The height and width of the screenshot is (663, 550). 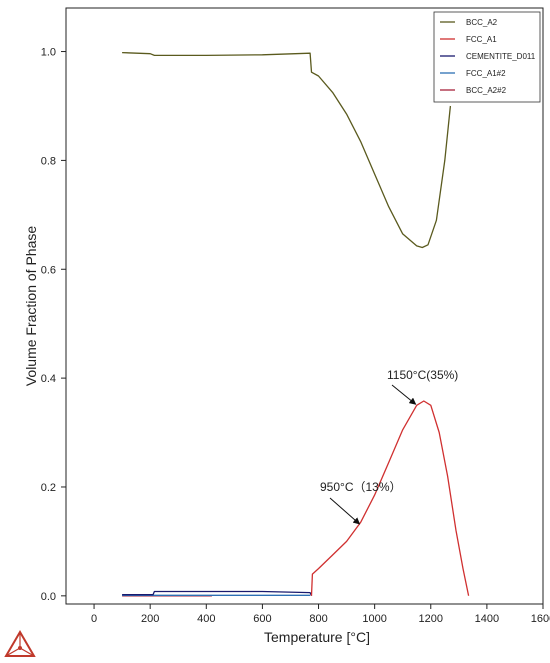 I want to click on legend-label: FCC_A1, so click(x=481, y=39).